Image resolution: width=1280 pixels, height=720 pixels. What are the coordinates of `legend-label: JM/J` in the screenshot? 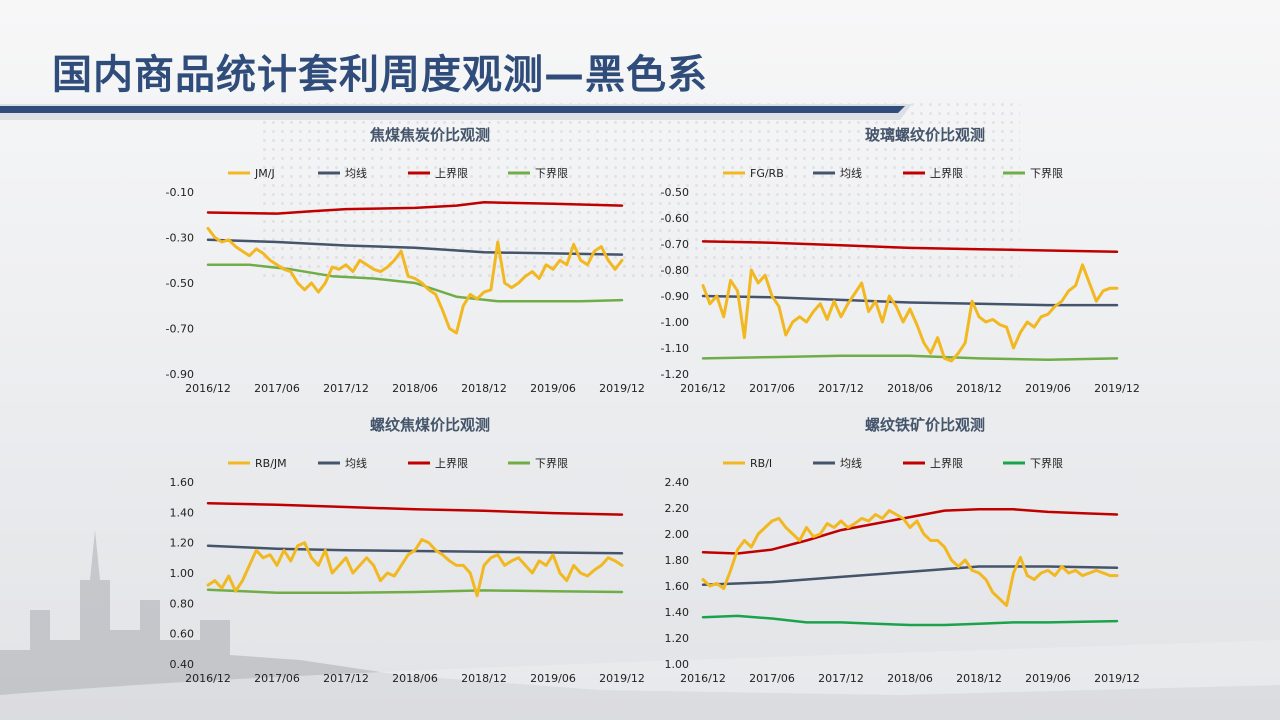 It's located at (264, 173).